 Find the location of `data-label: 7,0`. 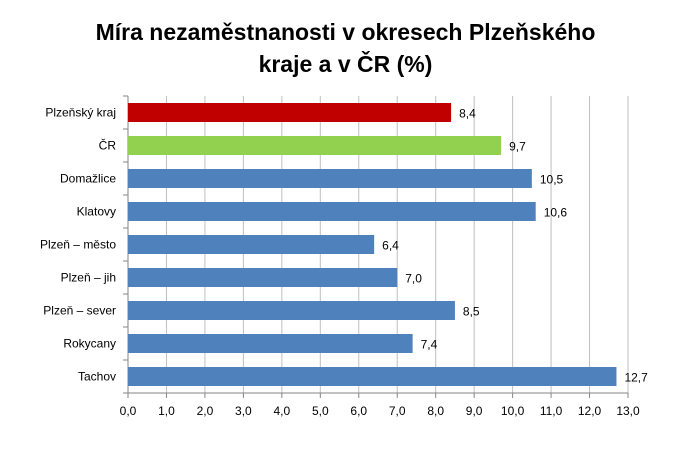

data-label: 7,0 is located at coordinates (413, 279).